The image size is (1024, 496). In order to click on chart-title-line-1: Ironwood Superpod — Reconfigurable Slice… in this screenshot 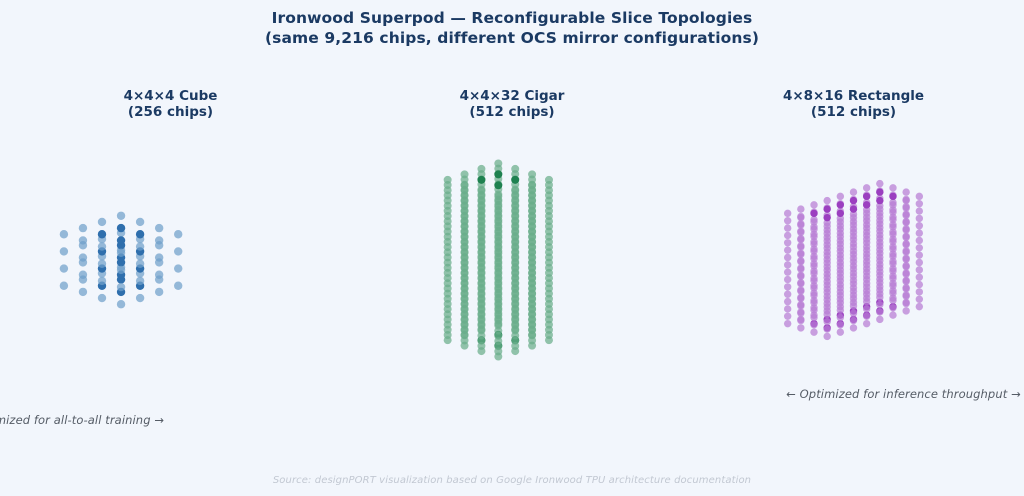, I will do `click(512, 18)`.